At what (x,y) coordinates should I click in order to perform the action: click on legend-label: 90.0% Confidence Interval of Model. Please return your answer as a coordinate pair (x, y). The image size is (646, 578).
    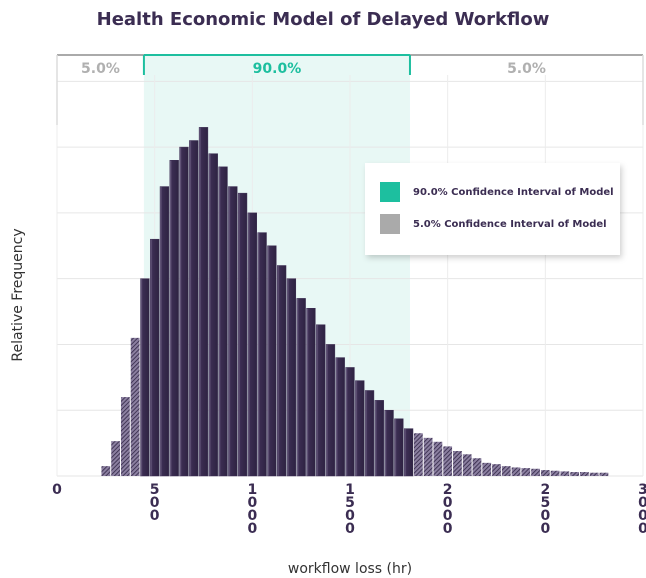
    Looking at the image, I should click on (513, 192).